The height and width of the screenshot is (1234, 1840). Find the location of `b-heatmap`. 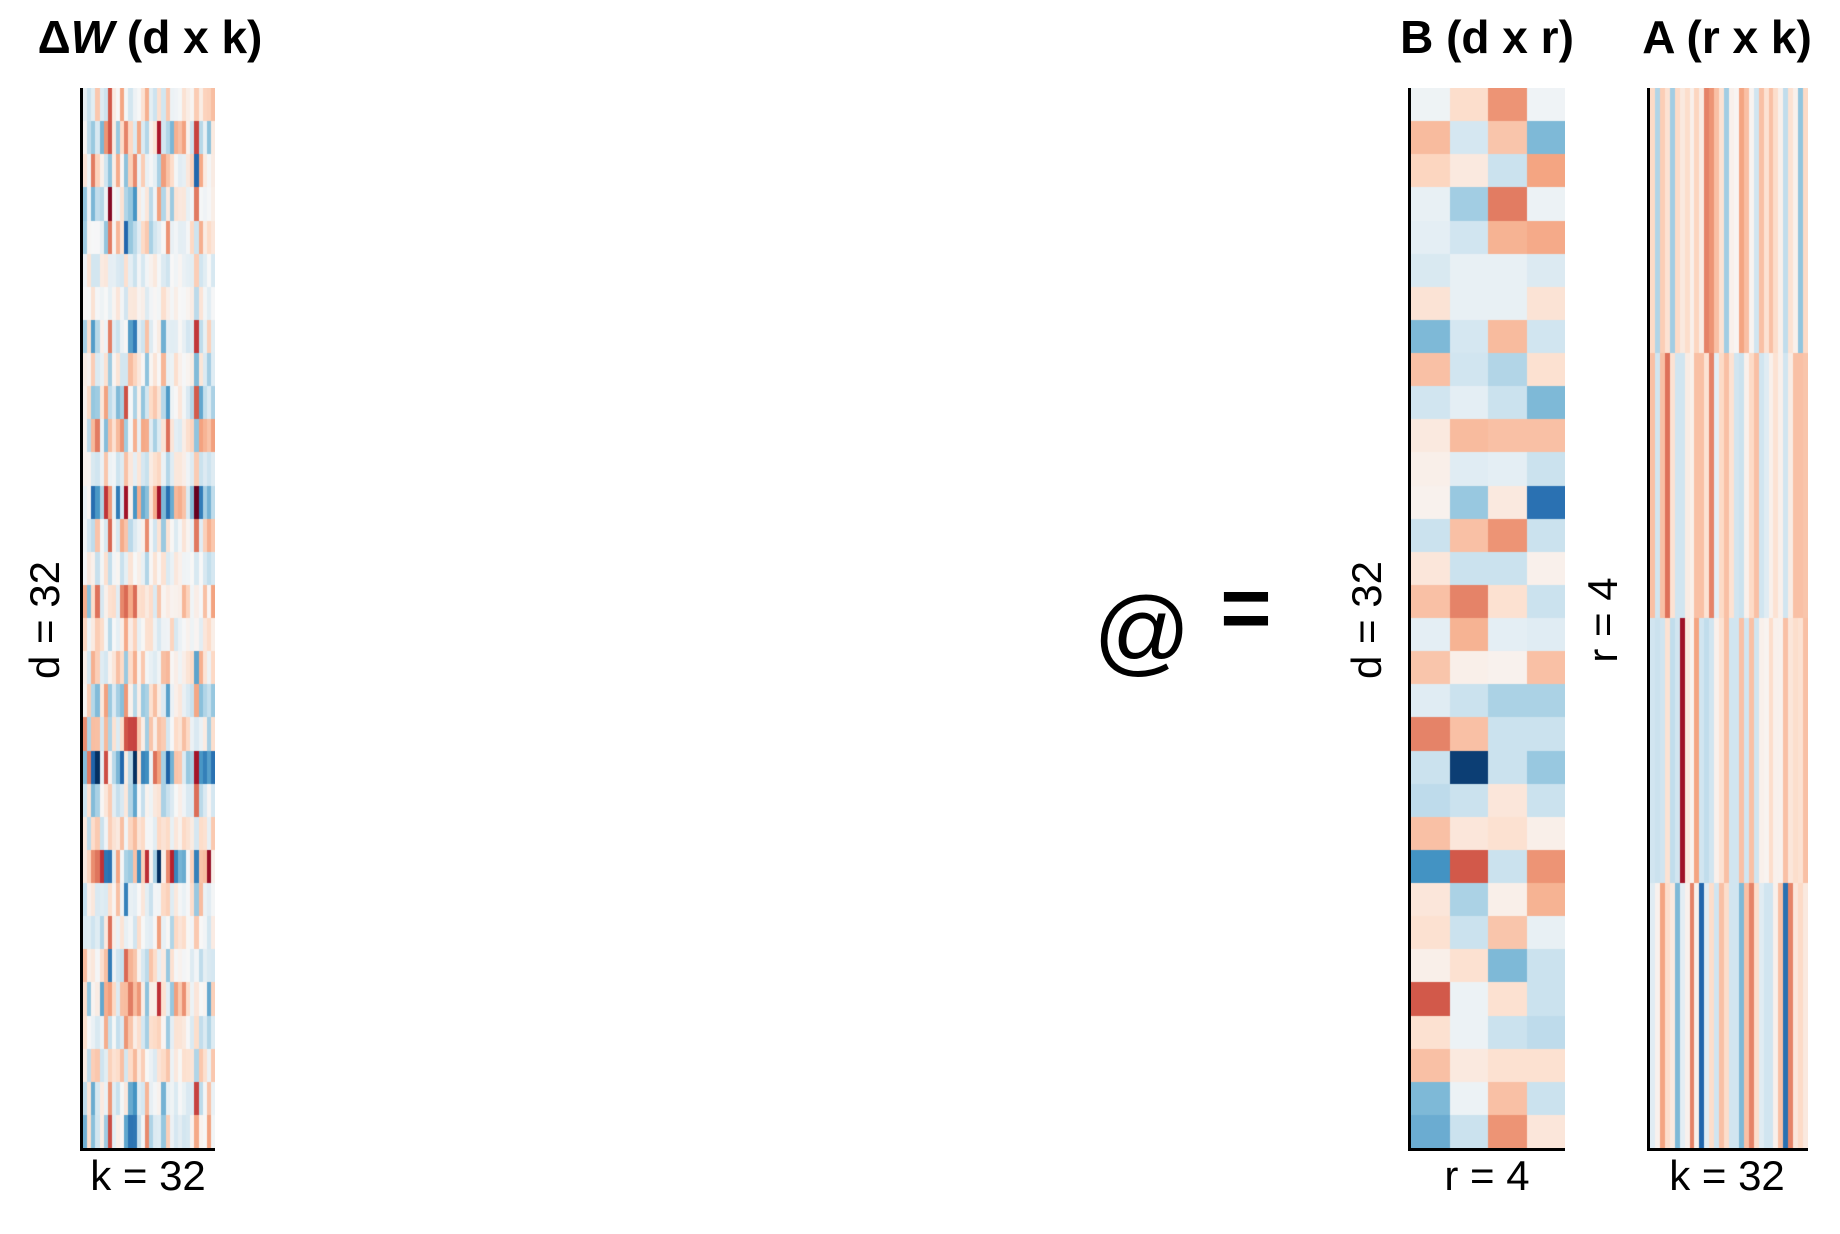

b-heatmap is located at coordinates (1486, 619).